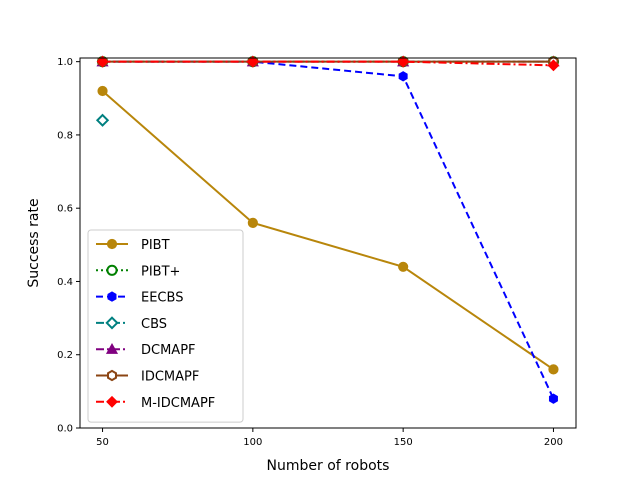 The image size is (640, 480). What do you see at coordinates (553, 442) in the screenshot?
I see `x-tick-label: 200` at bounding box center [553, 442].